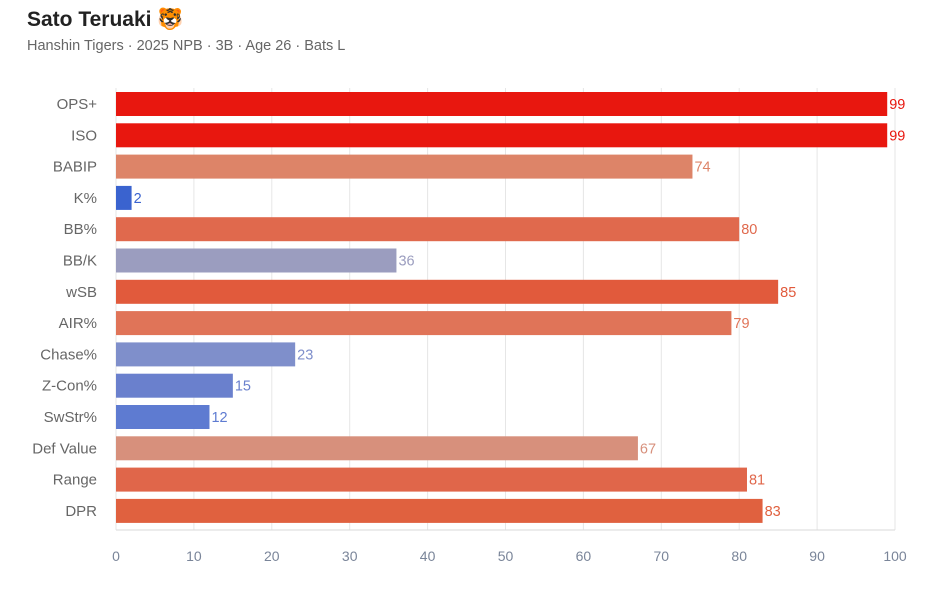 This screenshot has width=943, height=591. I want to click on category-label: K%, so click(85, 198).